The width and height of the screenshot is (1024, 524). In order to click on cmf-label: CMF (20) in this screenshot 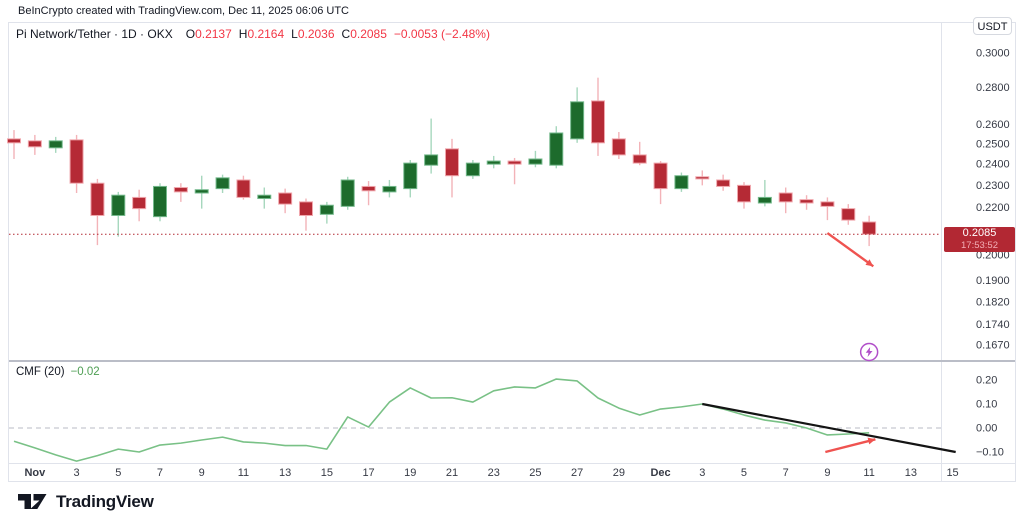, I will do `click(40, 372)`.